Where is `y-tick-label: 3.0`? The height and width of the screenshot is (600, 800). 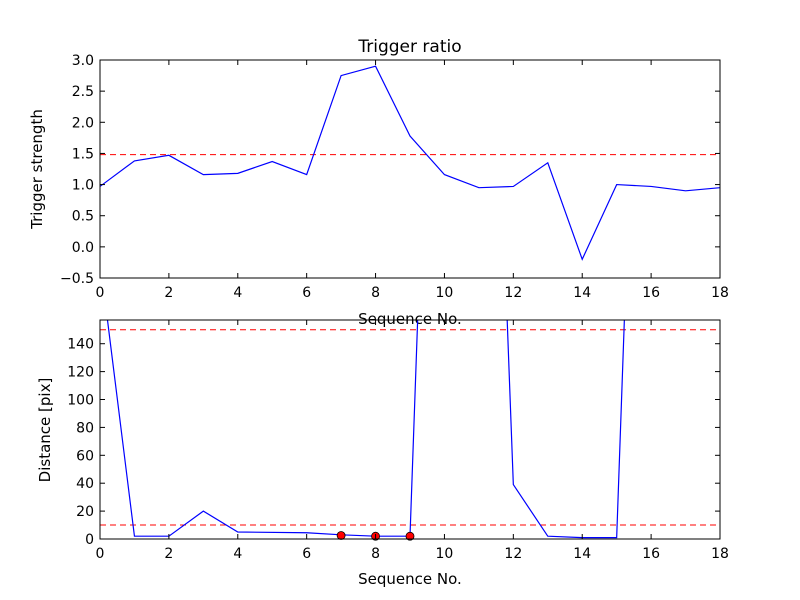 y-tick-label: 3.0 is located at coordinates (83, 61).